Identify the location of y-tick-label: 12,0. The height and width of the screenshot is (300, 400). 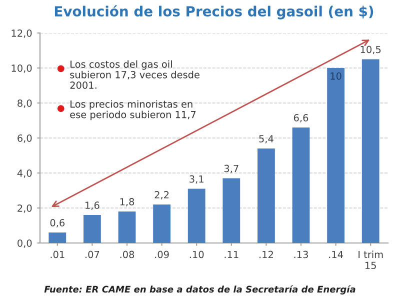
(22, 33).